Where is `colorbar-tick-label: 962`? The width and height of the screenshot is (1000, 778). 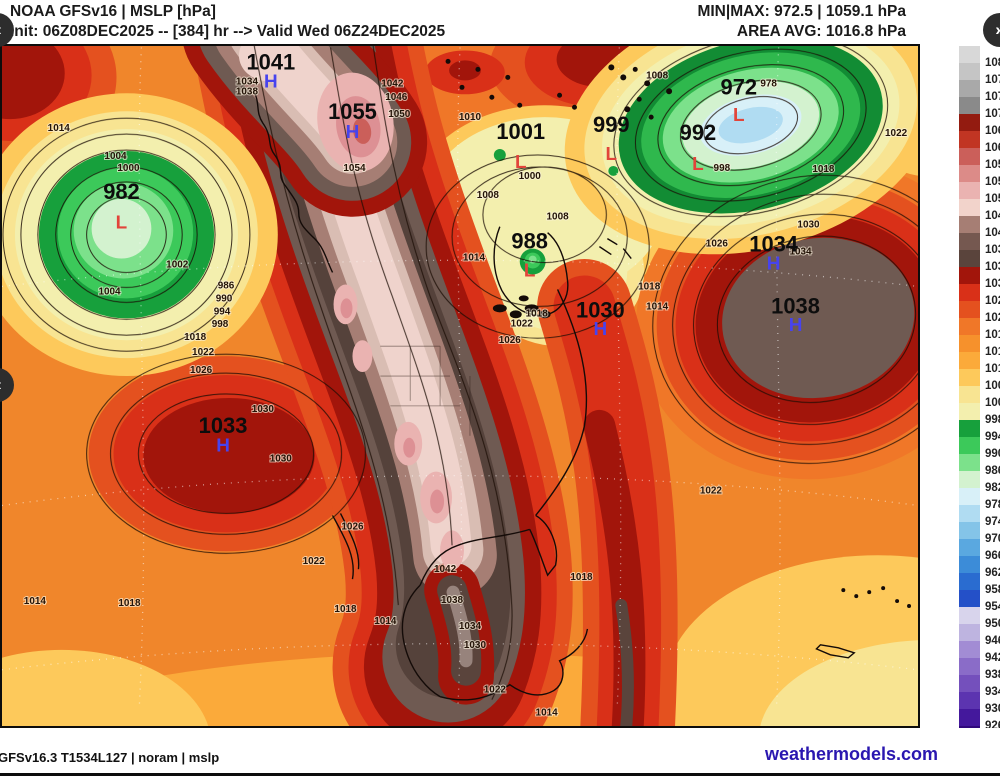
colorbar-tick-label: 962 is located at coordinates (992, 573).